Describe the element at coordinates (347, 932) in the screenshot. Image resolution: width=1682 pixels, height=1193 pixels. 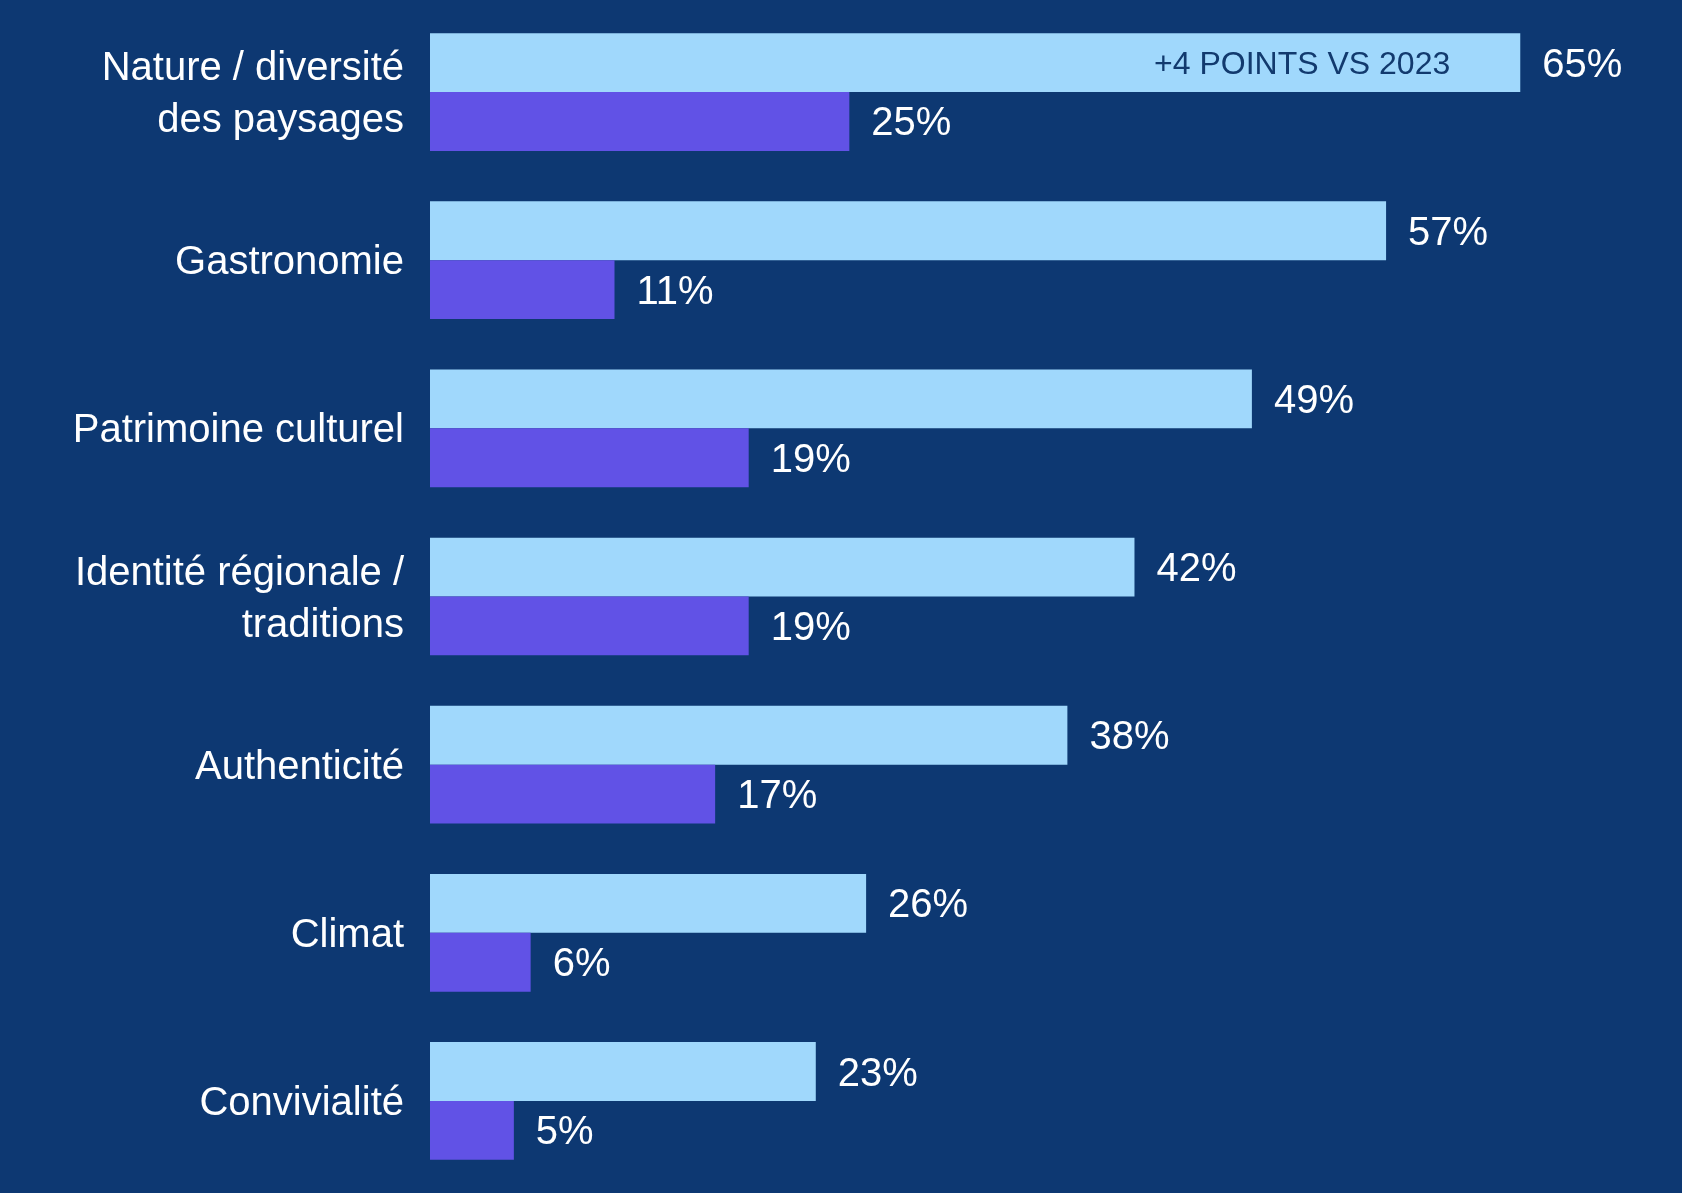
I see `y-tick-label: Climat` at that location.